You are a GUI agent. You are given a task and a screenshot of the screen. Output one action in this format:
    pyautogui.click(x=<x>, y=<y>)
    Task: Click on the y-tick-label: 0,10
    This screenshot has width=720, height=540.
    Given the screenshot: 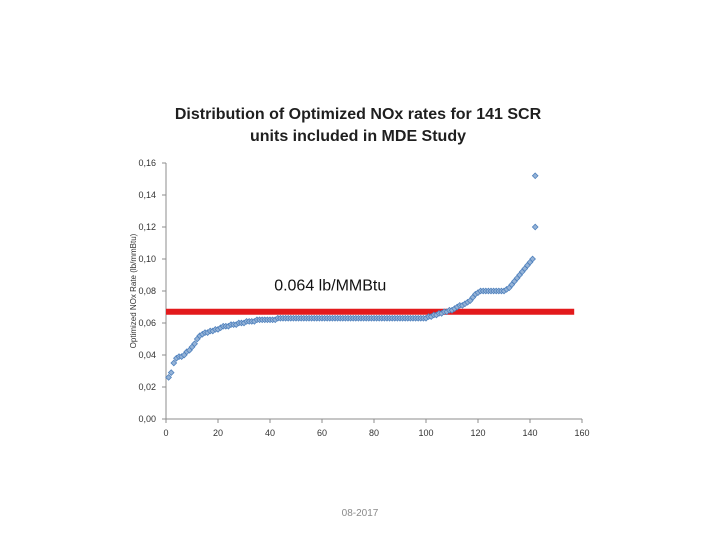 What is the action you would take?
    pyautogui.click(x=147, y=259)
    